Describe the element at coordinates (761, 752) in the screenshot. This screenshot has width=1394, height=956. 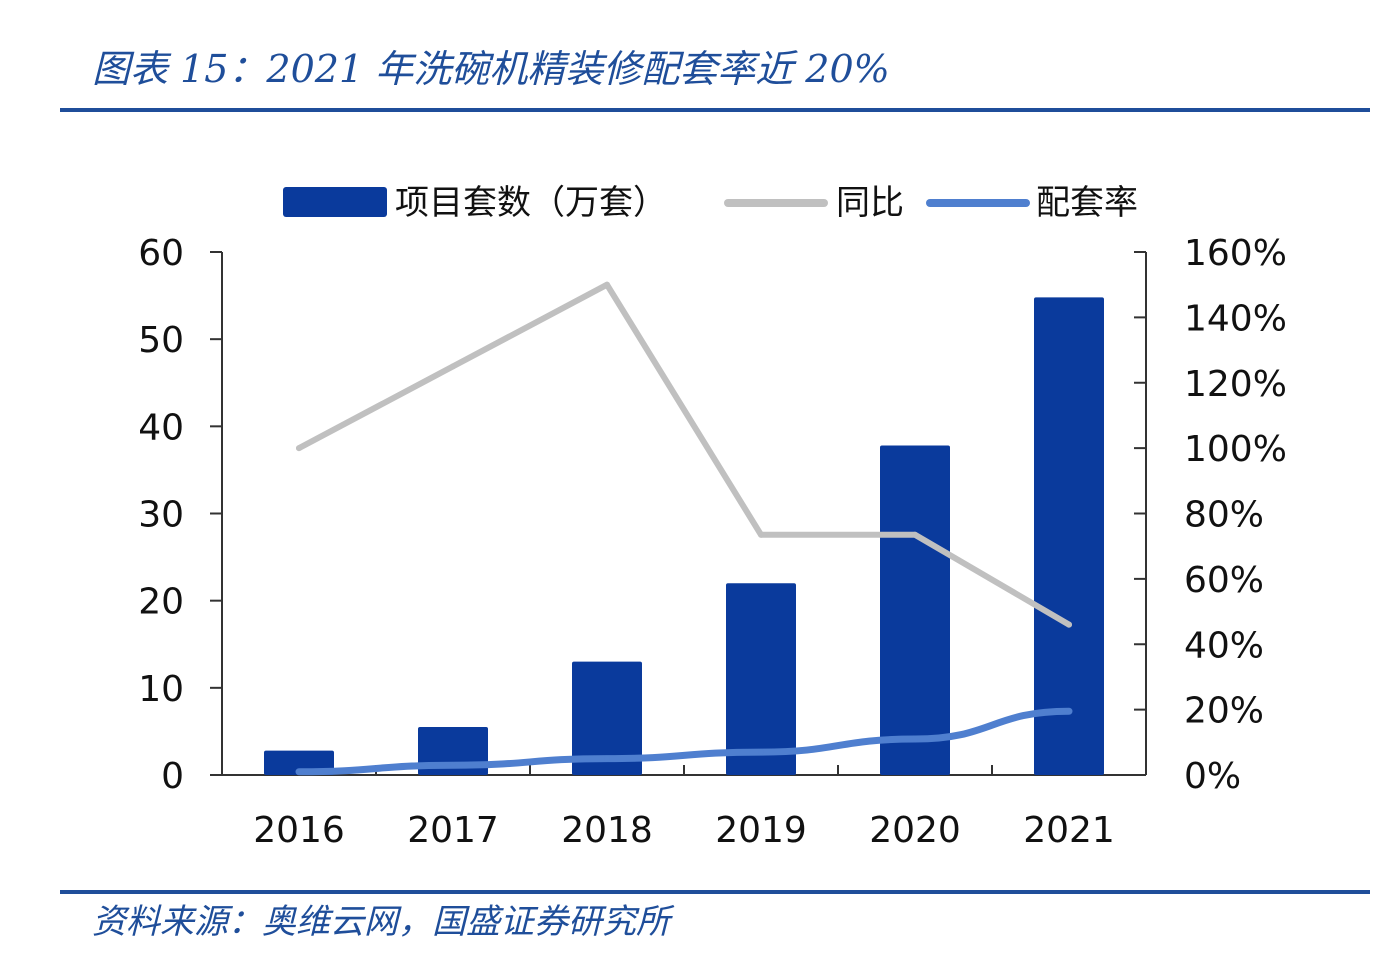
I see `ratio-point-2019` at that location.